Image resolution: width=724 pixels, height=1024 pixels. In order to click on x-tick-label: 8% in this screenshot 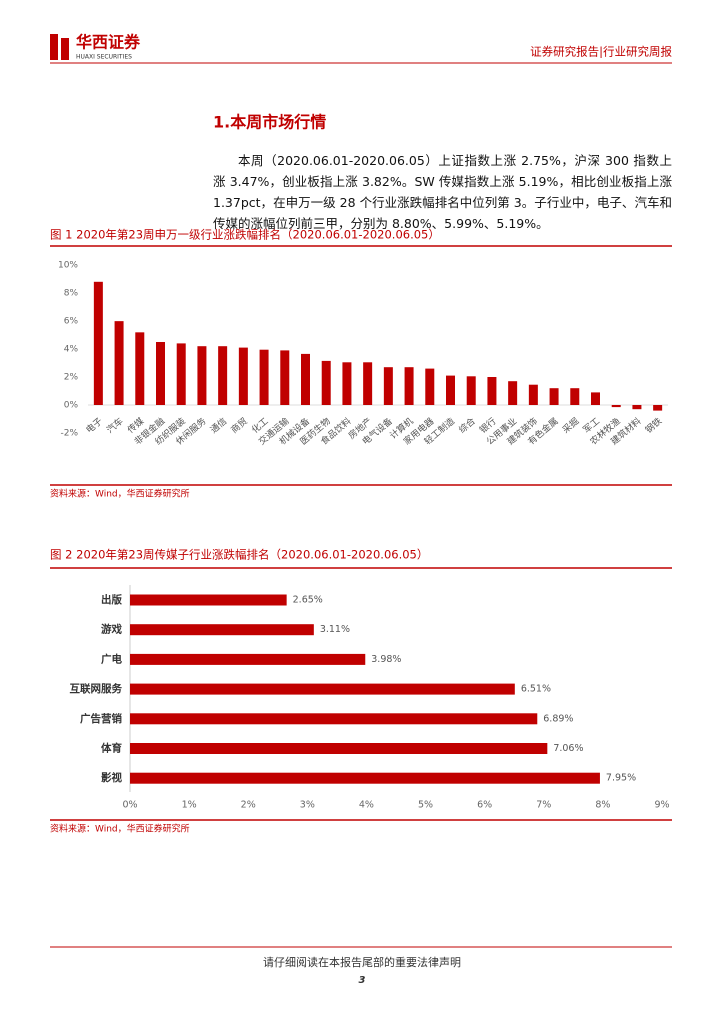, I will do `click(602, 805)`.